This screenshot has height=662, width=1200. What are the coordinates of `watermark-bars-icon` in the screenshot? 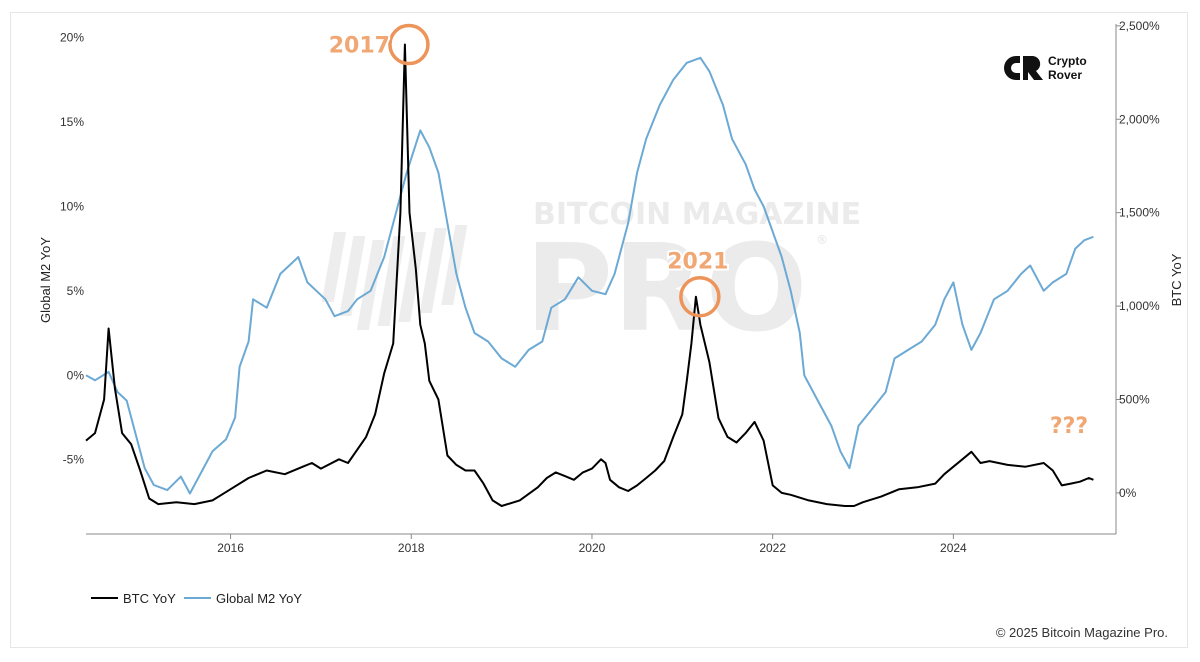 It's located at (394, 277).